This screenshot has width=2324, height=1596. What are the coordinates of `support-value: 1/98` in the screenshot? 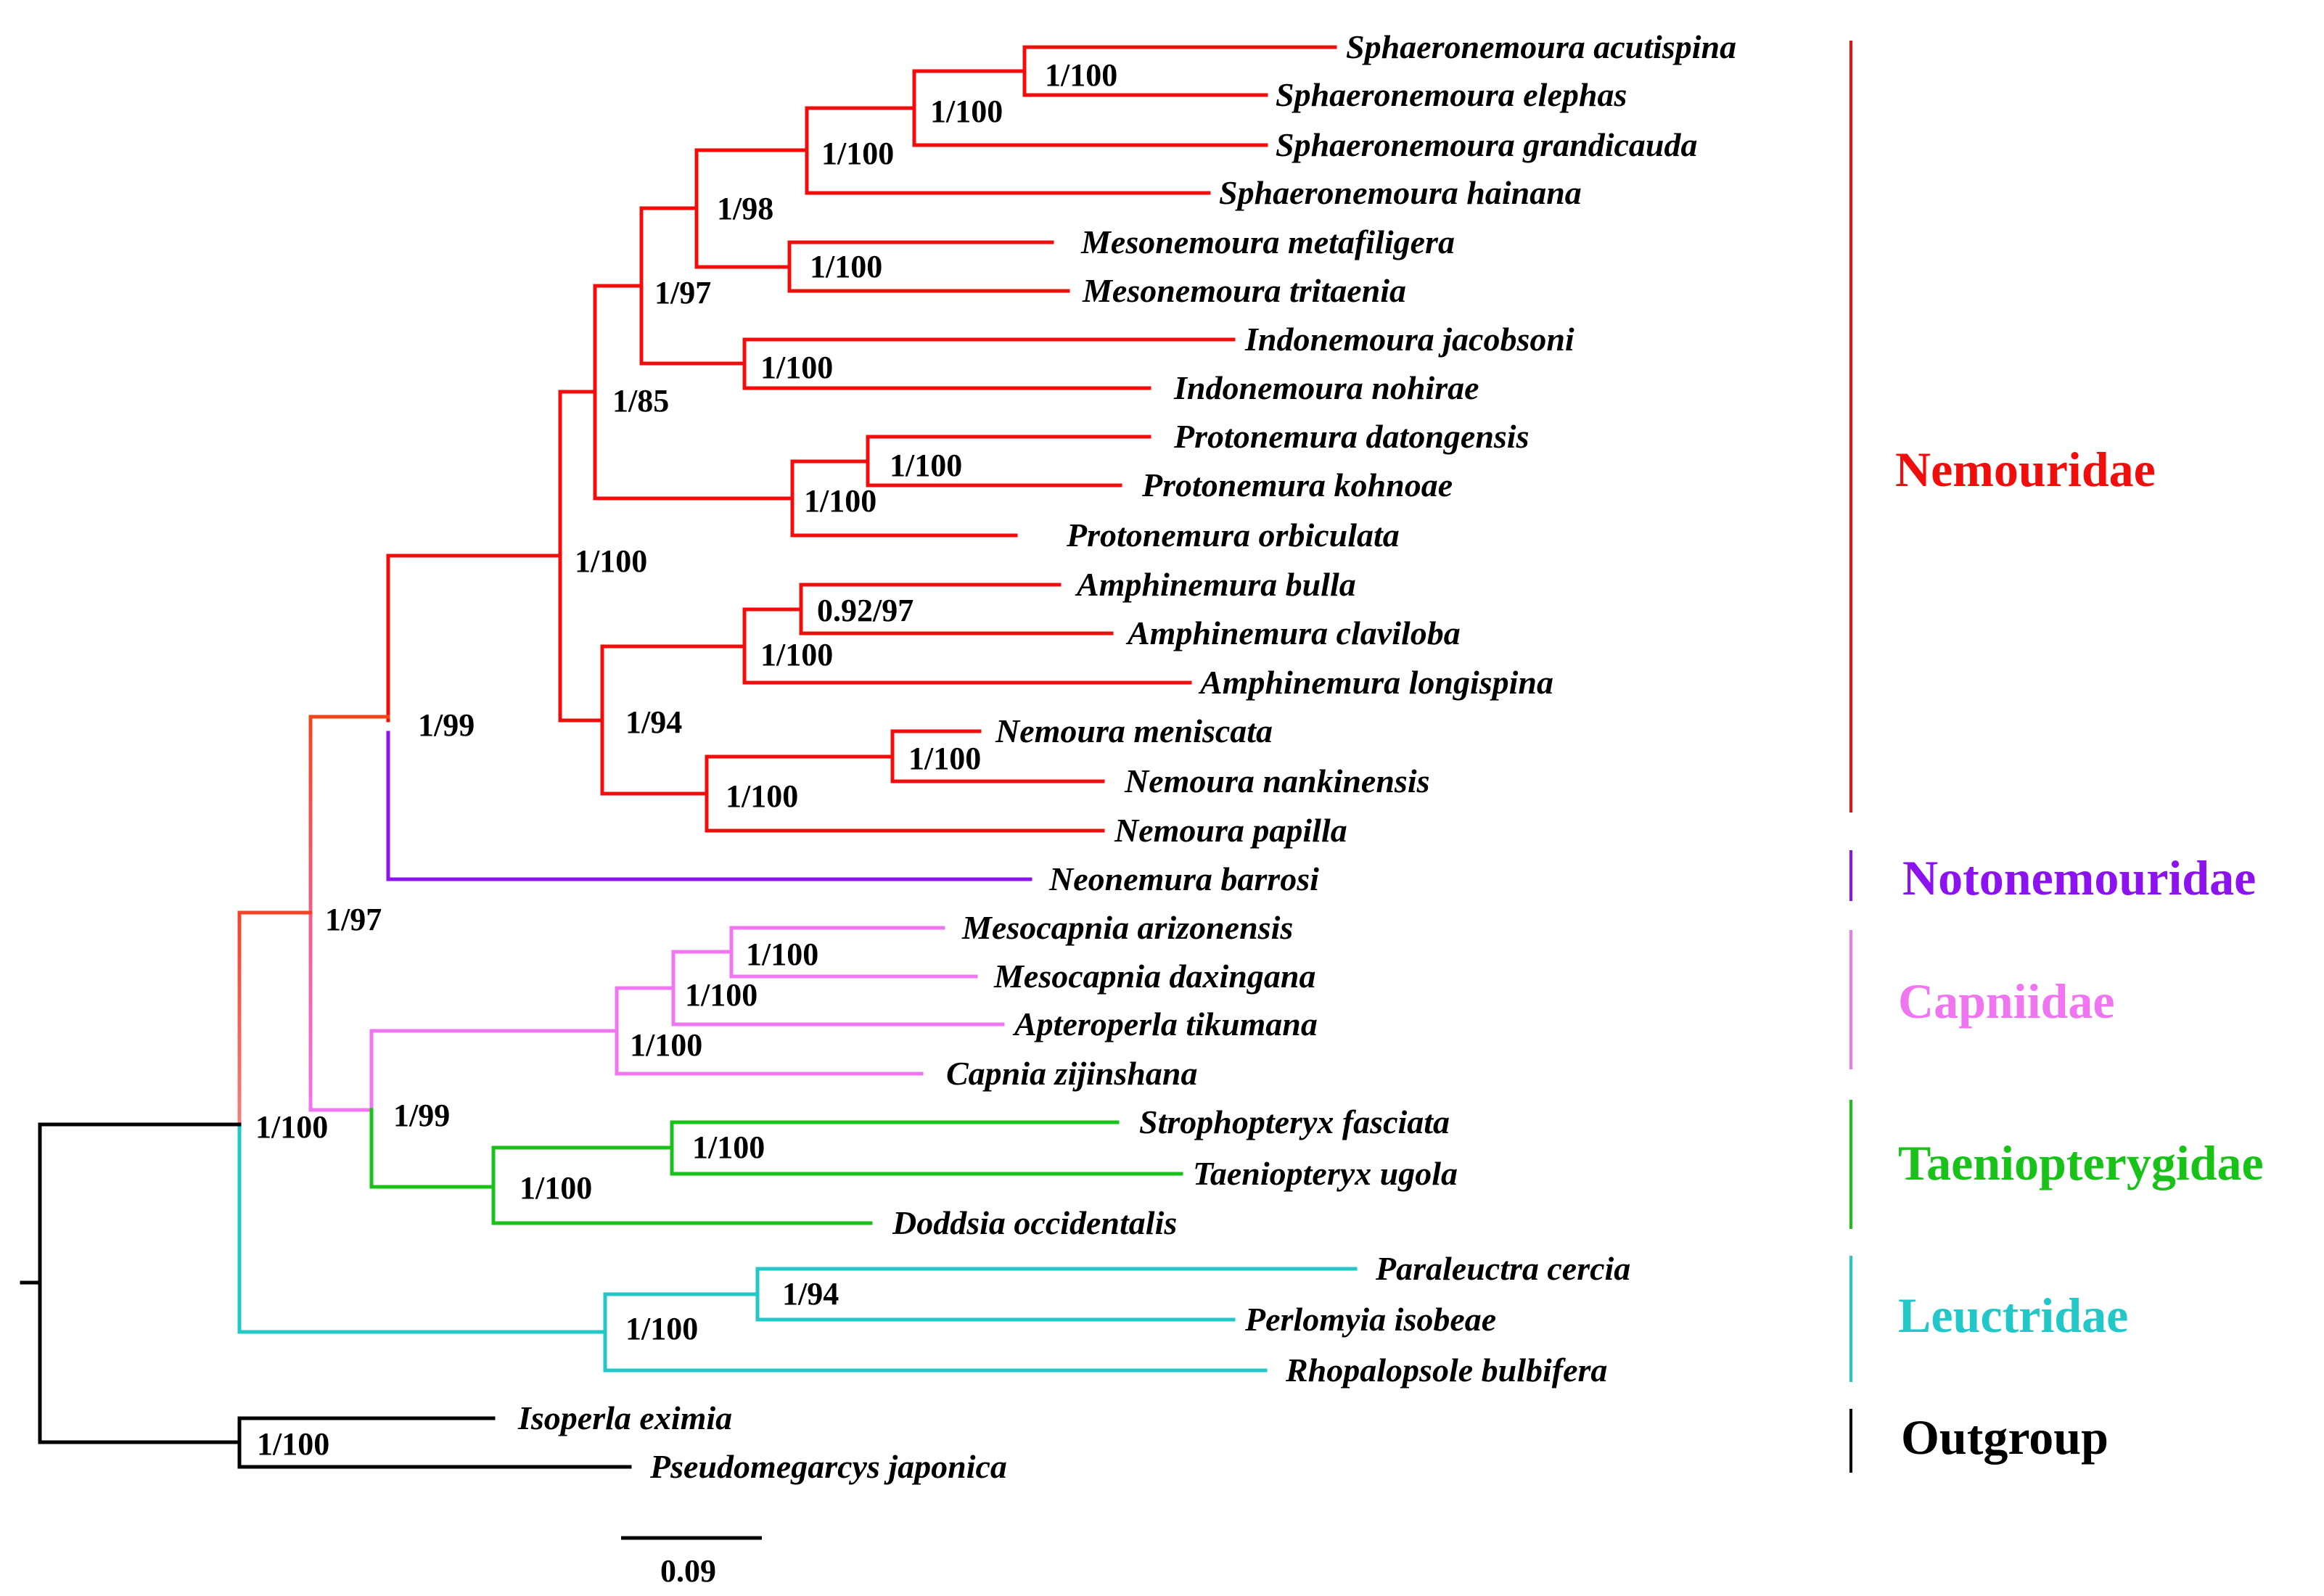 It's located at (745, 208).